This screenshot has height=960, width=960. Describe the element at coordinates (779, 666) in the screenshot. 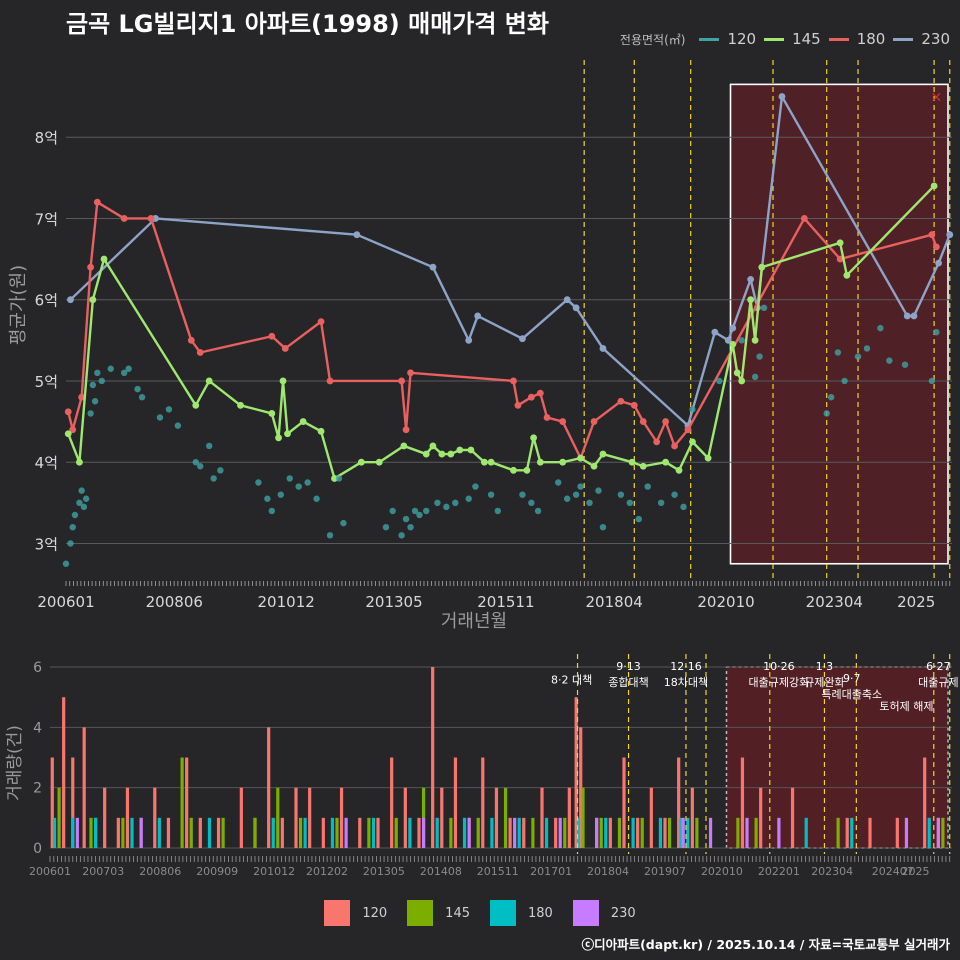

I see `policy-annotation: 10·26` at that location.